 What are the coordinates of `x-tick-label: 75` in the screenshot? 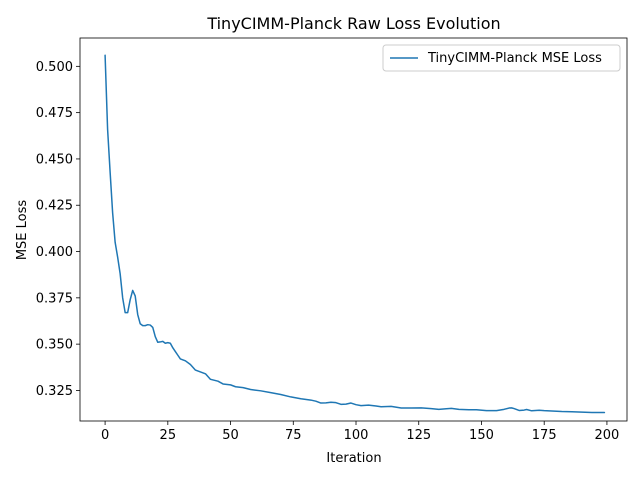 It's located at (293, 435).